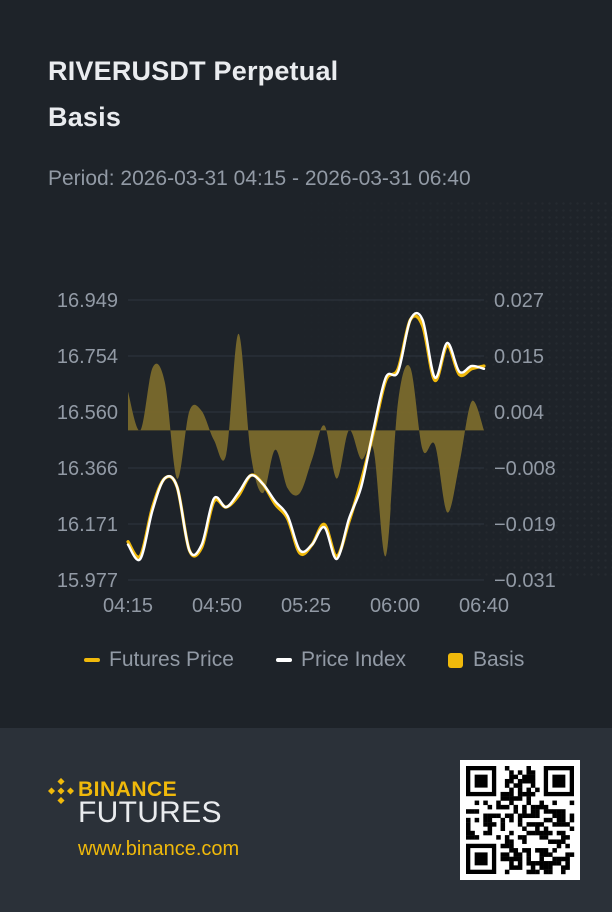 Image resolution: width=612 pixels, height=912 pixels. What do you see at coordinates (525, 469) in the screenshot?
I see `y-right-tick-label: −0.008` at bounding box center [525, 469].